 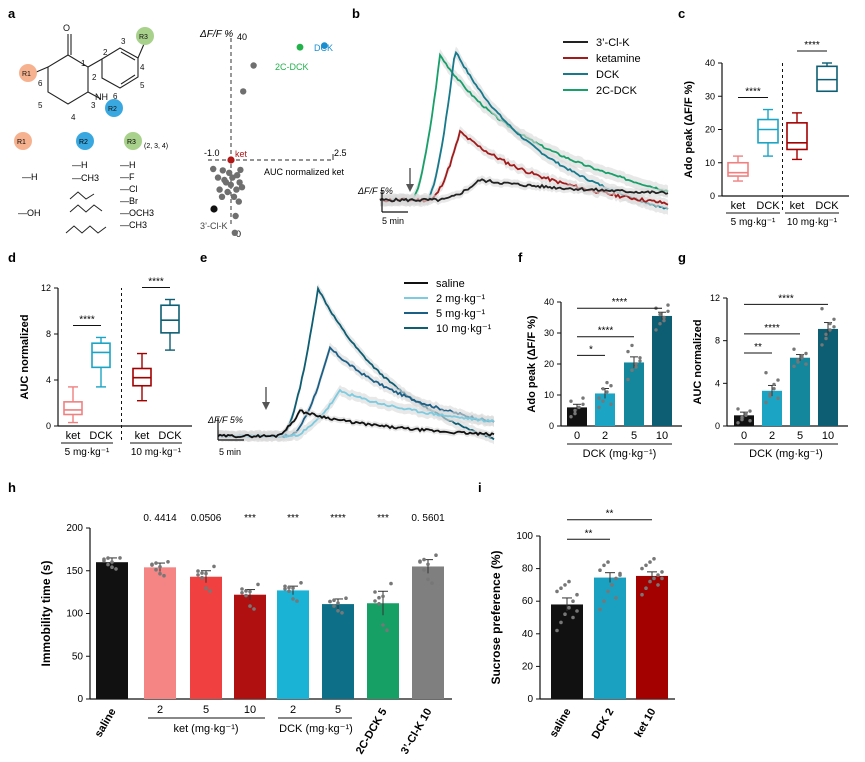 What do you see at coordinates (143, 37) in the screenshot?
I see `svg-text: R3` at bounding box center [143, 37].